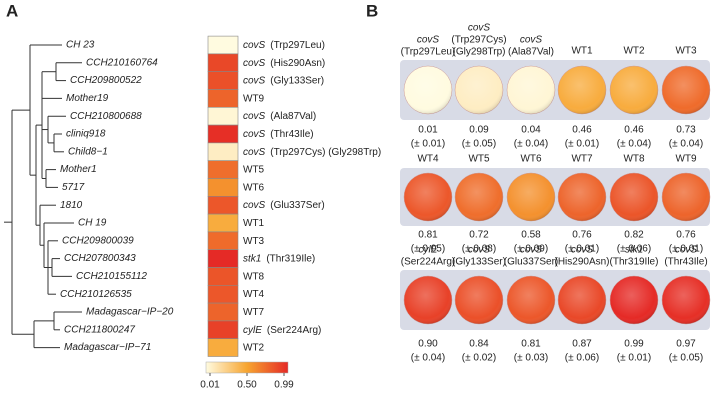 The image size is (720, 400). Describe the element at coordinates (96, 294) in the screenshot. I see `strain-label: CCH210126535` at that location.